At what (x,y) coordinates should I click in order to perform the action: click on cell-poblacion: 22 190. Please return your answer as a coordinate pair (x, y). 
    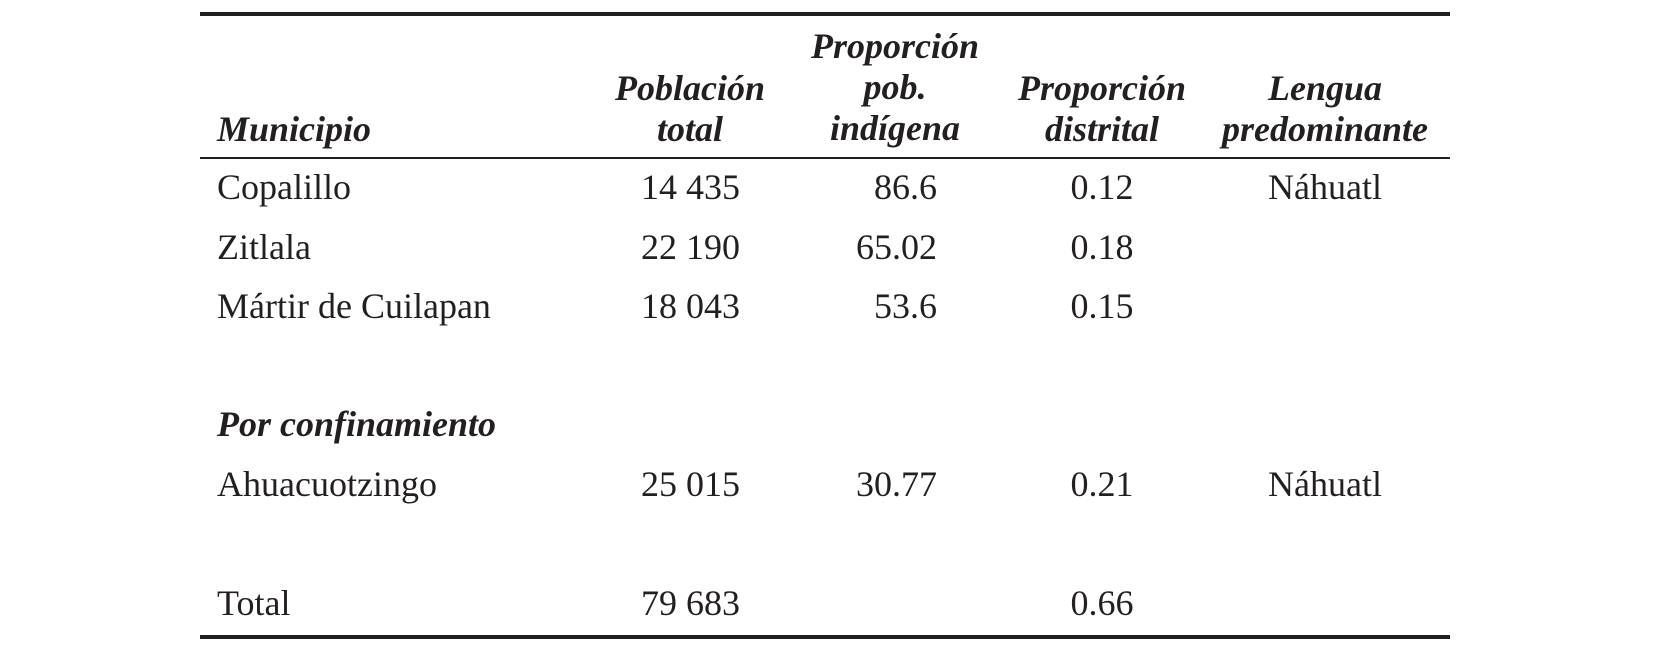
    Looking at the image, I should click on (690, 247).